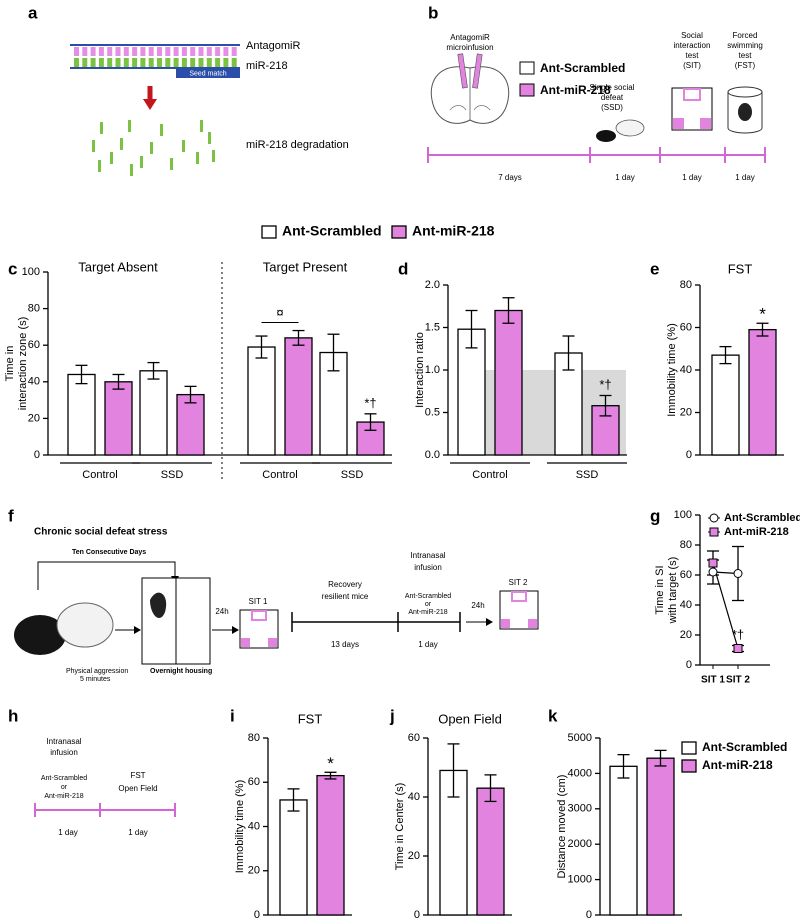 The width and height of the screenshot is (800, 924). I want to click on label: Social, so click(692, 35).